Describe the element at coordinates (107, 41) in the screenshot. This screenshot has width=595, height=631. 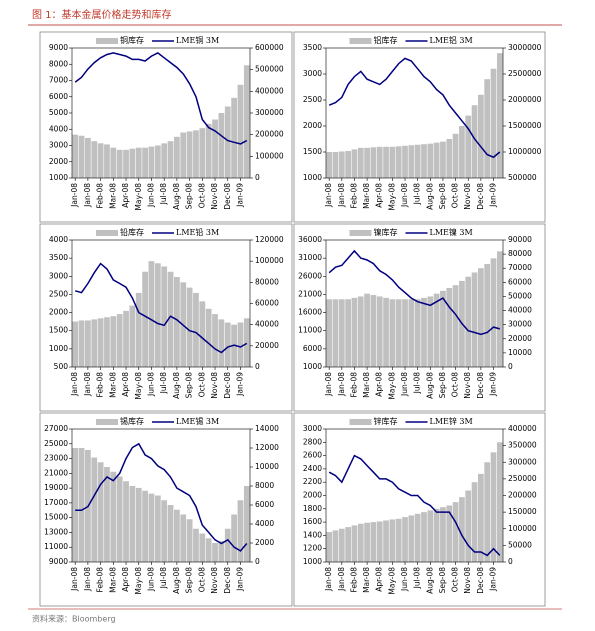
I see `legend-swatch` at that location.